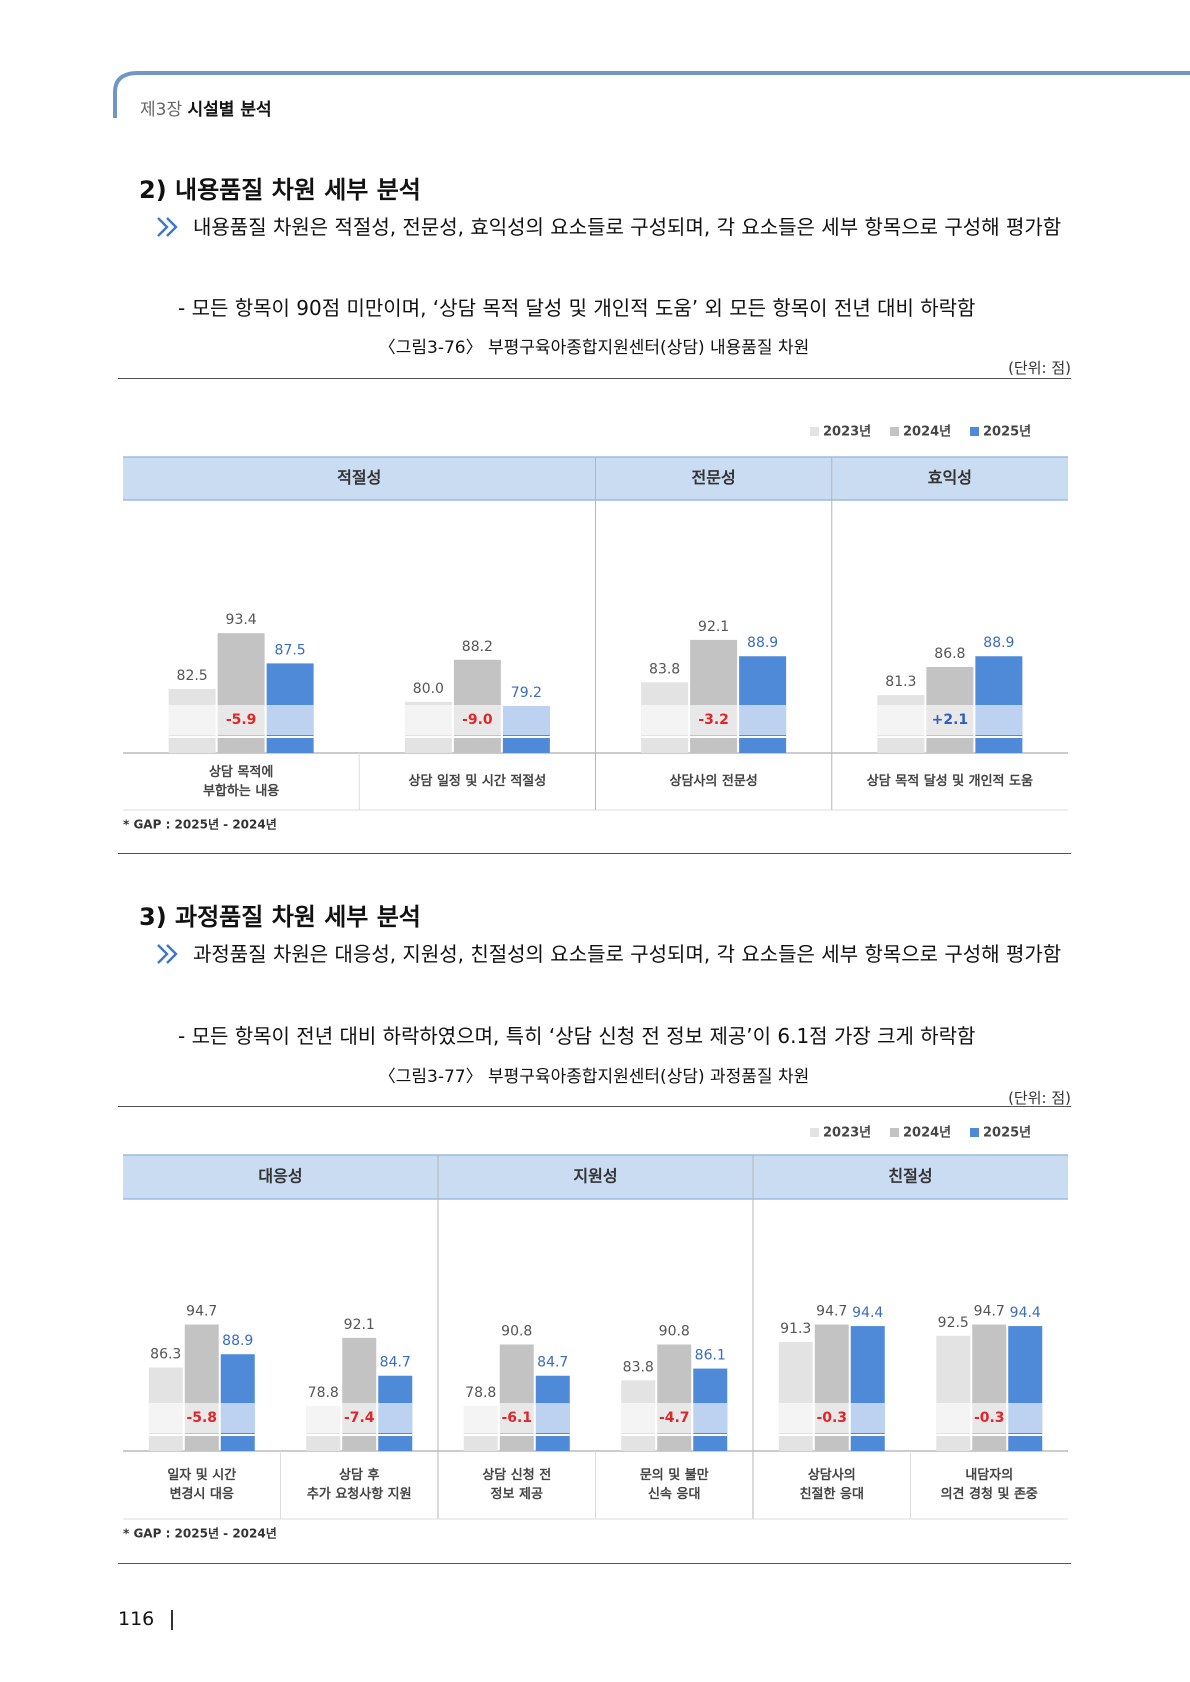 The image size is (1190, 1682). Describe the element at coordinates (900, 682) in the screenshot. I see `value-label: 81.3` at that location.